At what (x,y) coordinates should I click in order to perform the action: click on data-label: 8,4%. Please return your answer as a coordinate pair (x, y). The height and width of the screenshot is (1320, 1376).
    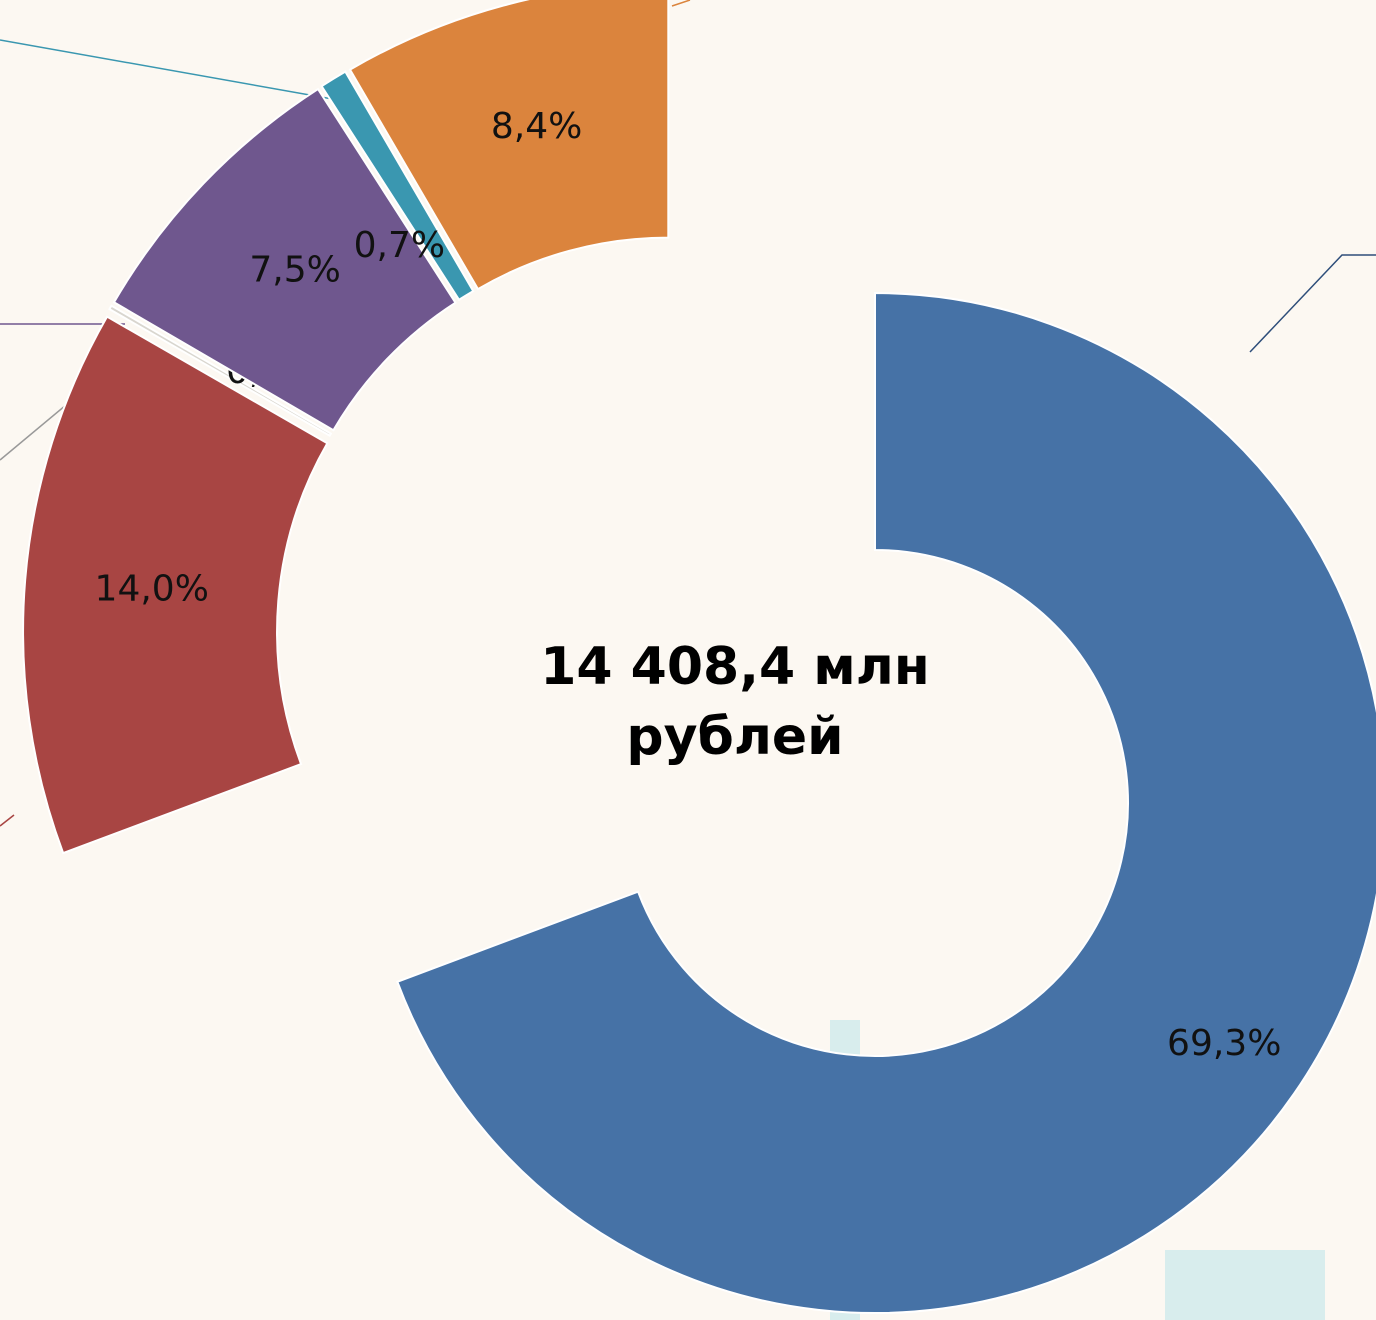
    Looking at the image, I should click on (536, 126).